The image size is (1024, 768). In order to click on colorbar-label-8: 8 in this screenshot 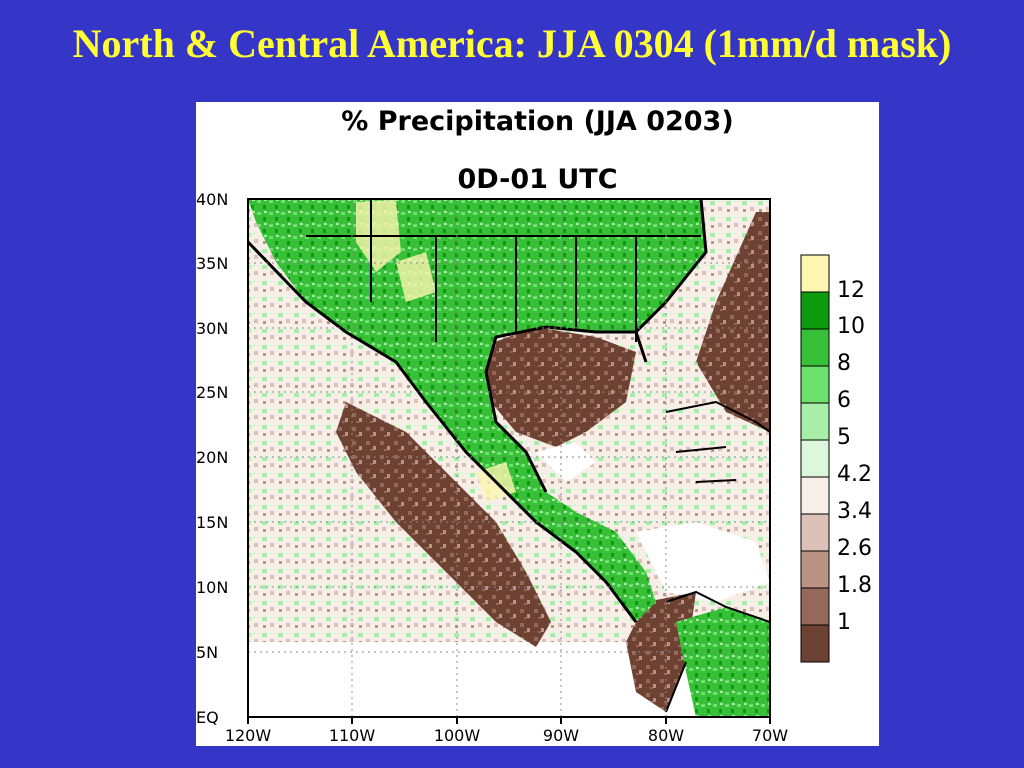, I will do `click(844, 363)`.